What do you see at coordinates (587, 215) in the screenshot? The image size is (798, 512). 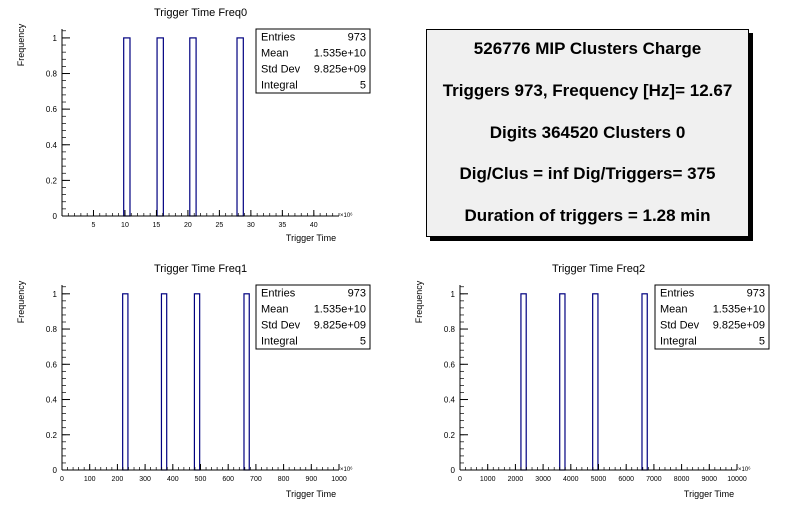 I see `info-line-duration: Duration of triggers = 1.28 min` at bounding box center [587, 215].